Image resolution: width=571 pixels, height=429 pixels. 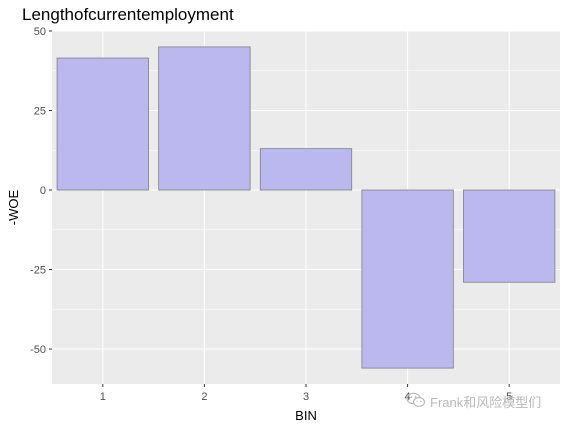 What do you see at coordinates (13, 207) in the screenshot?
I see `y-axis-title: -WOE` at bounding box center [13, 207].